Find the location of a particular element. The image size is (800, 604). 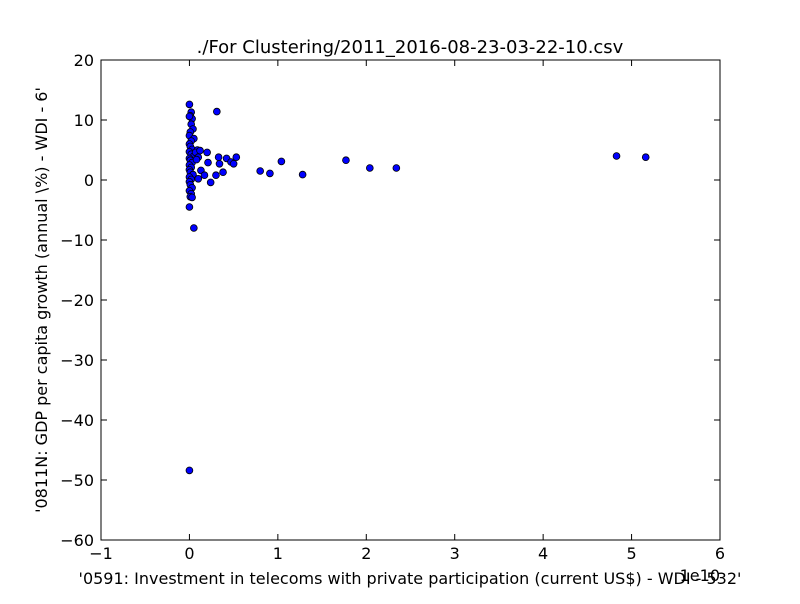

y-tick-label: −50 is located at coordinates (77, 480).